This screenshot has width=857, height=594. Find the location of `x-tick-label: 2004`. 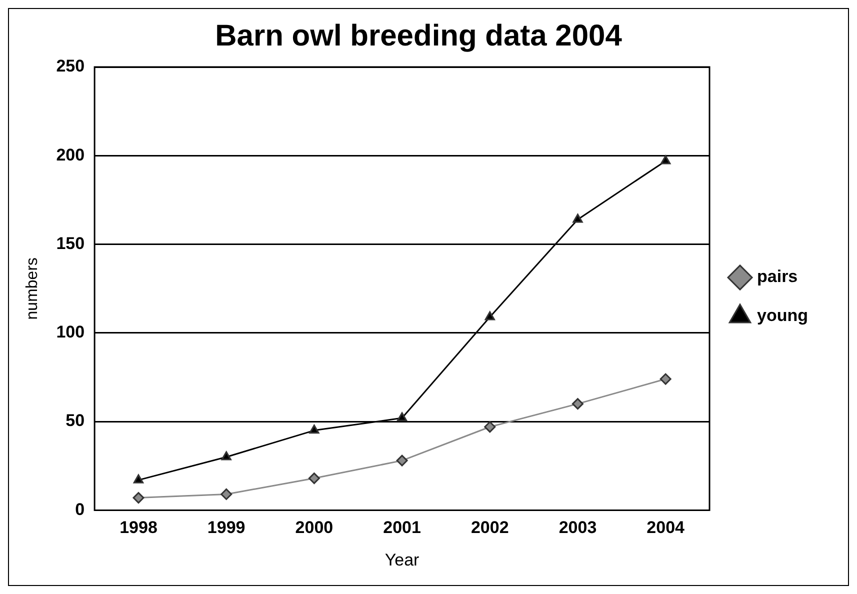

x-tick-label: 2004 is located at coordinates (666, 528).